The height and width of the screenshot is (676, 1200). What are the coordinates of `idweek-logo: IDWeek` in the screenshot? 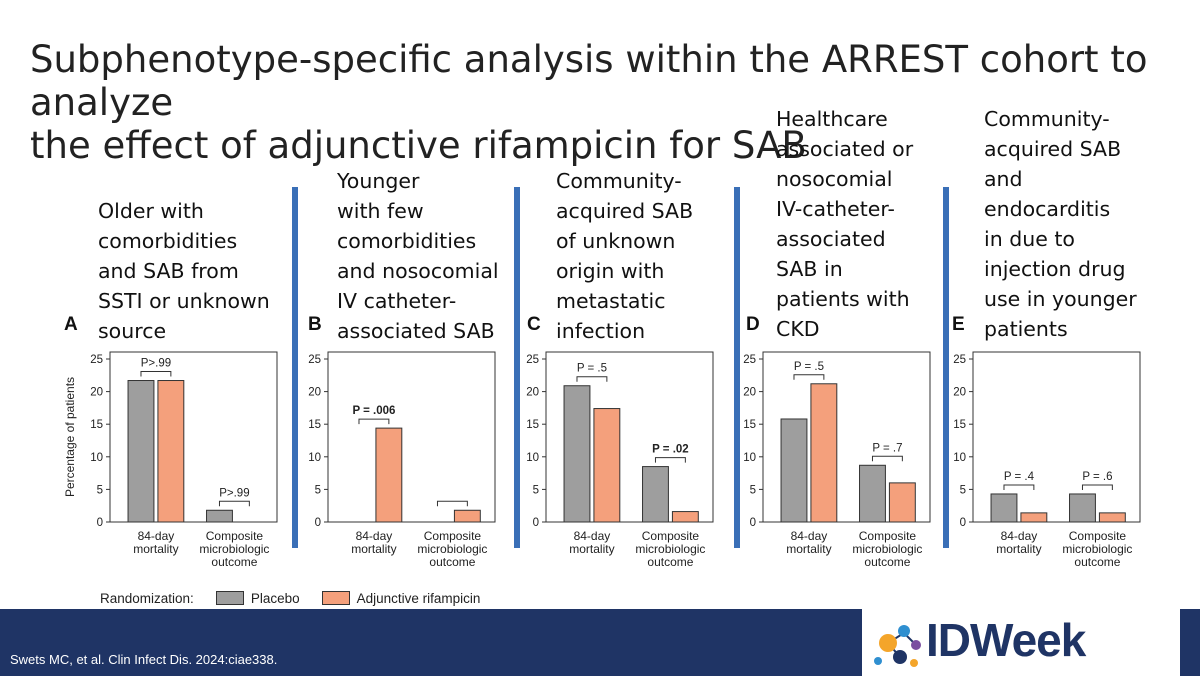 It's located at (1021, 642).